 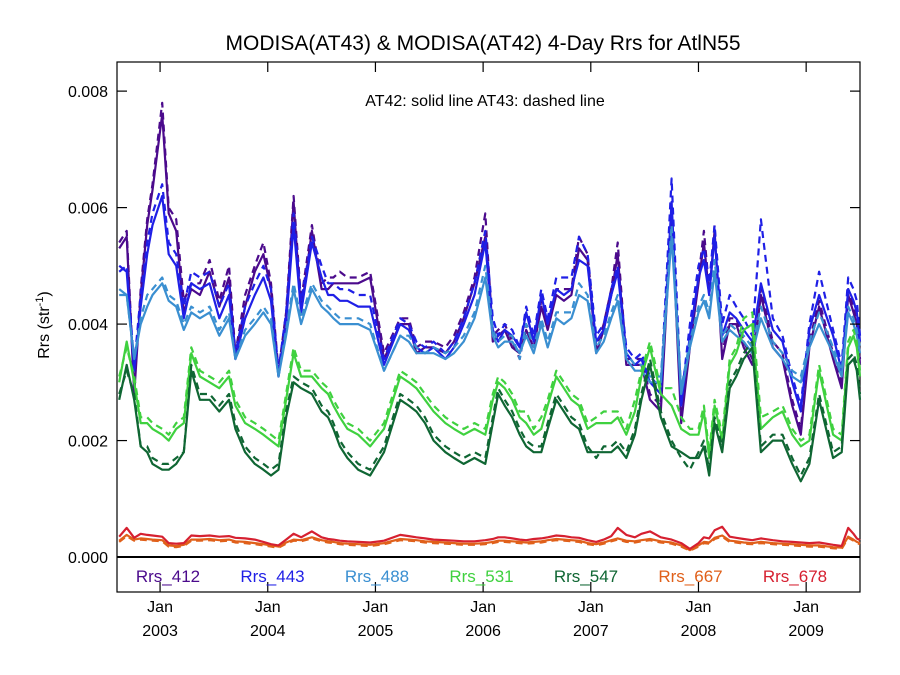 I want to click on x-tick-label-year: 2003, so click(x=160, y=631).